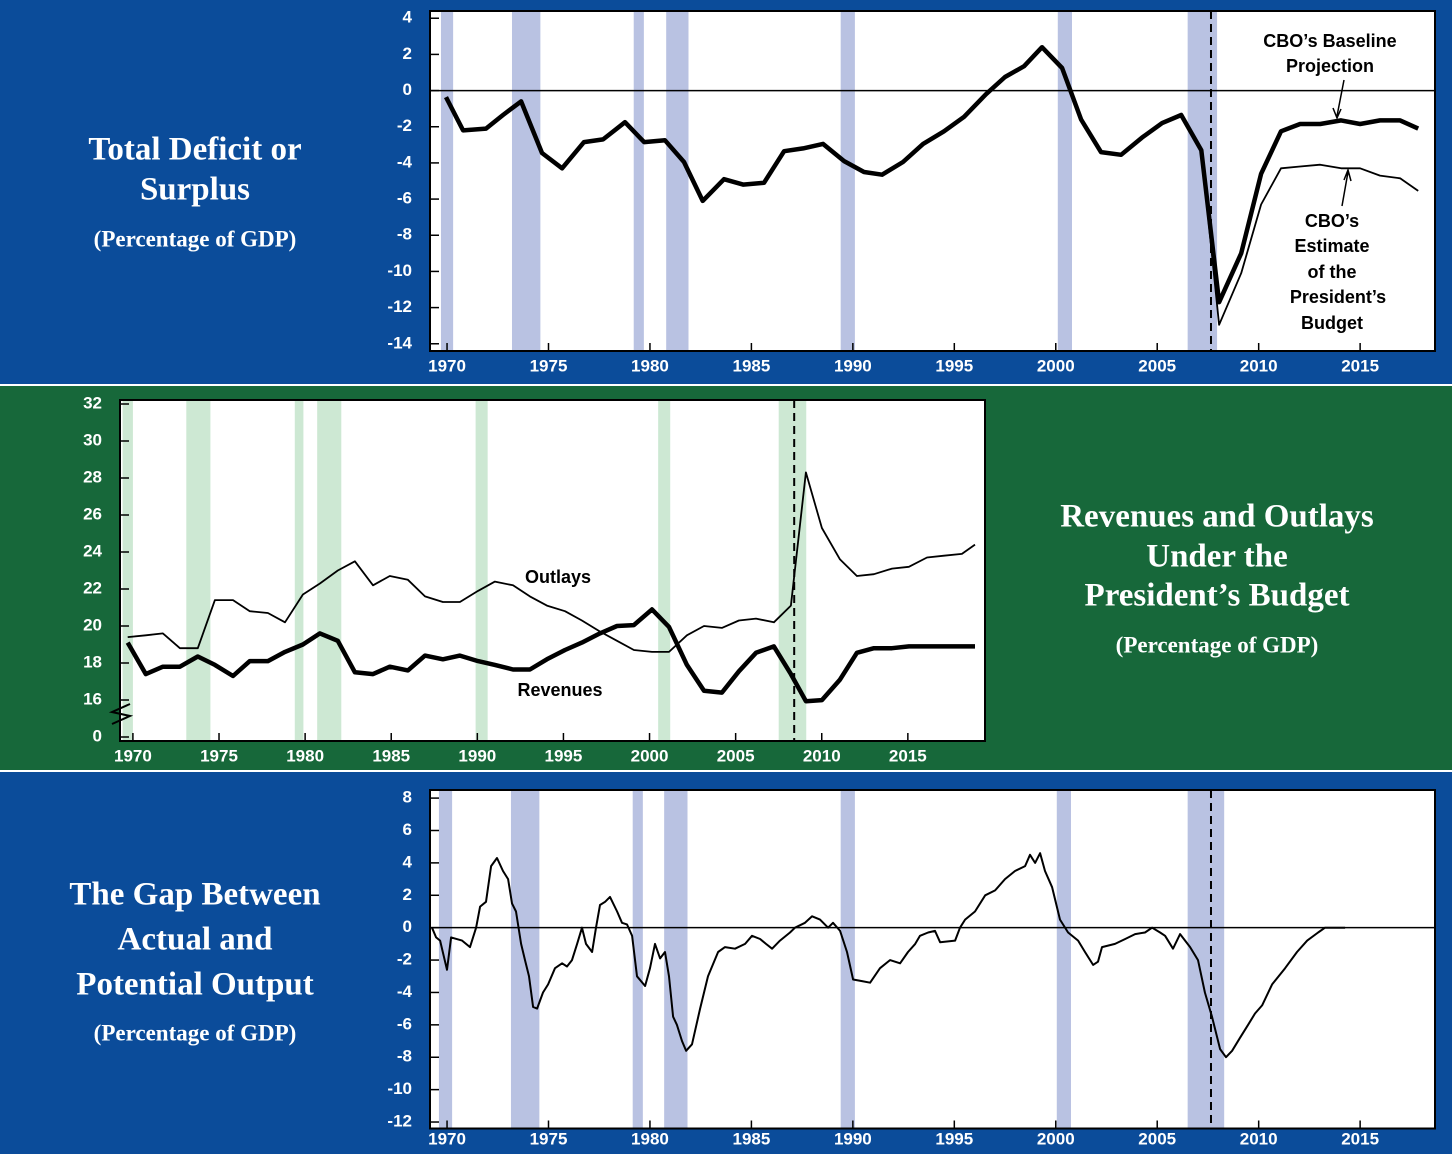 The image size is (1452, 1154). I want to click on y-tick-label: 6, so click(407, 829).